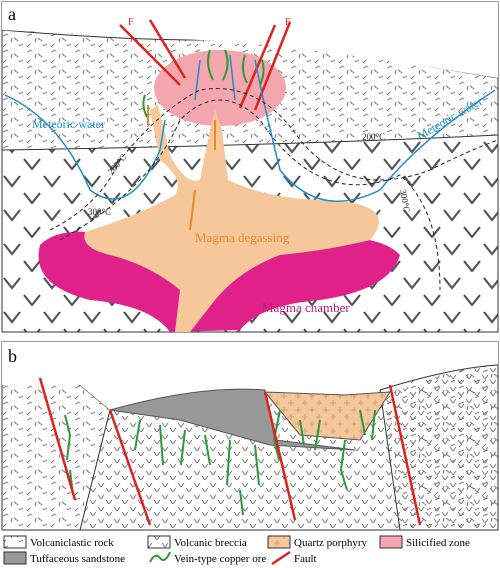 Image resolution: width=500 pixels, height=568 pixels. What do you see at coordinates (305, 559) in the screenshot?
I see `legend-label: Fault` at bounding box center [305, 559].